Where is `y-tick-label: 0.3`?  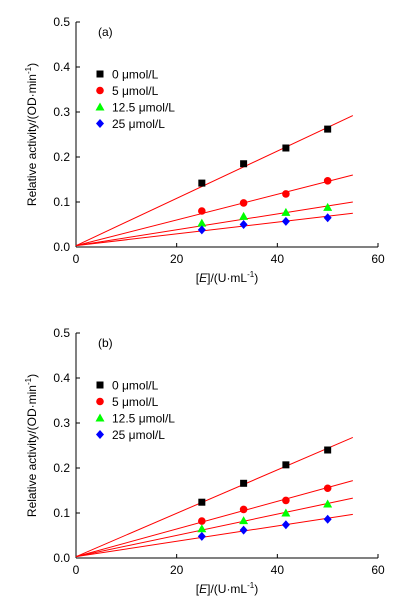 y-tick-label: 0.3 is located at coordinates (61, 423).